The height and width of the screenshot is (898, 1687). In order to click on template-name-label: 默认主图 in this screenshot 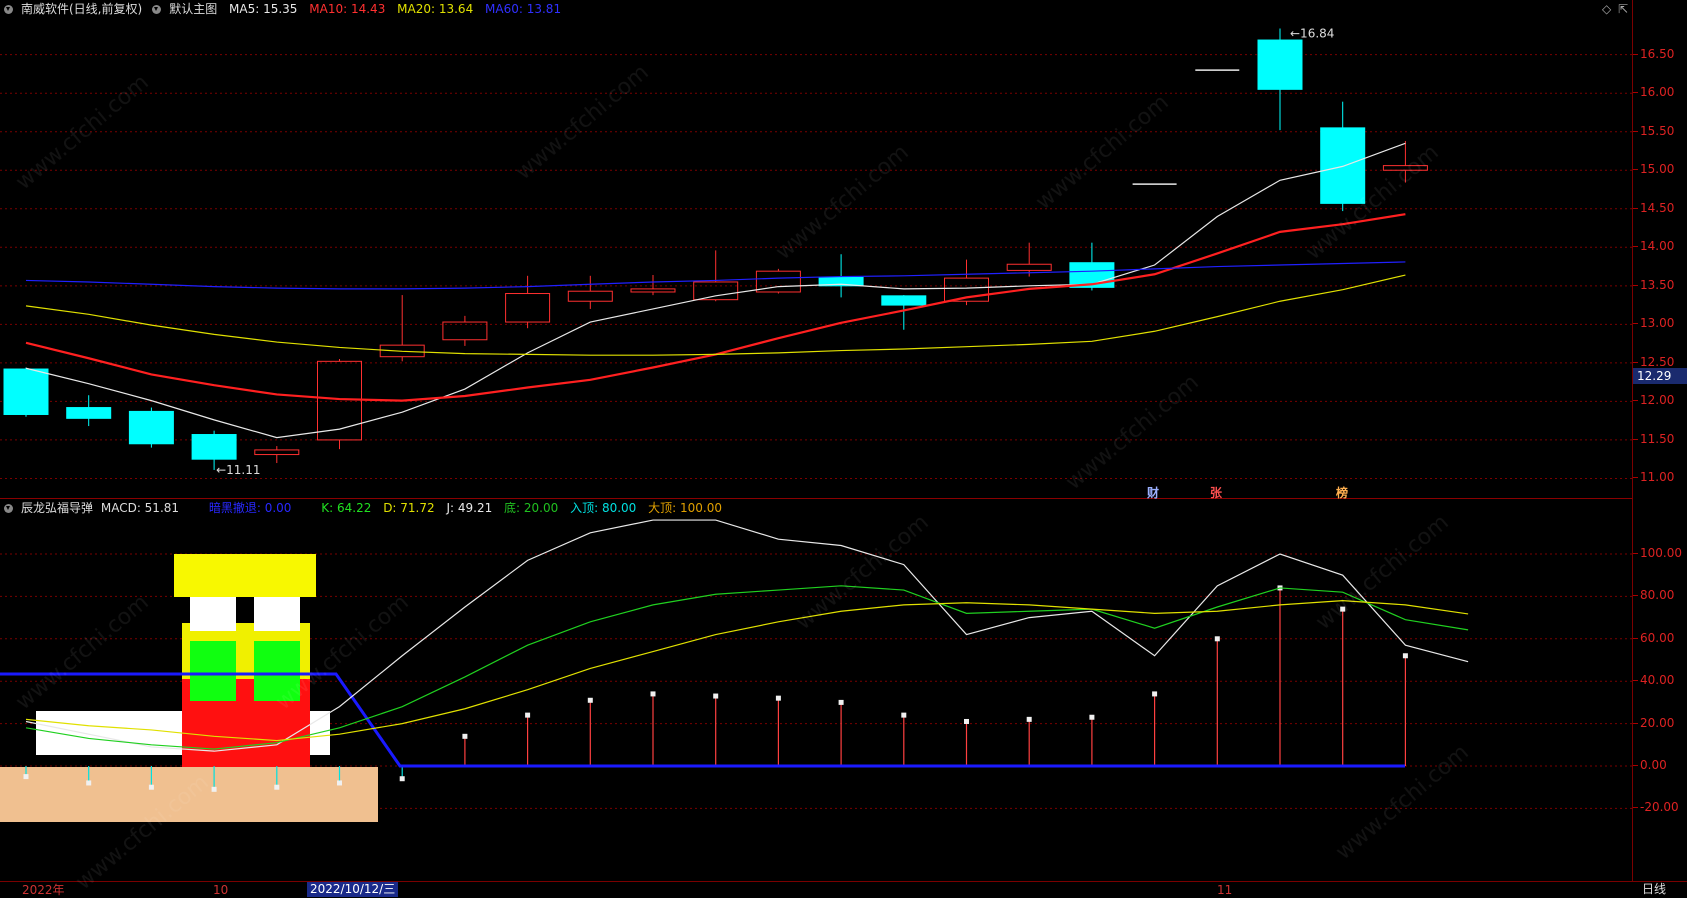, I will do `click(193, 9)`.